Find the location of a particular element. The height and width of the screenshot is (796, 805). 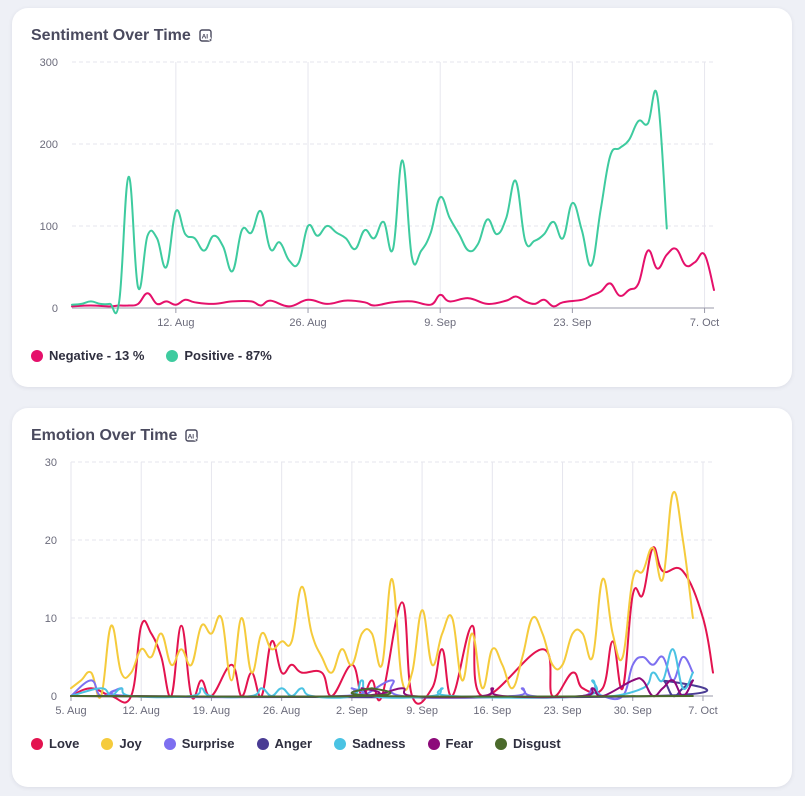

sentiment-x-tick-label: 26. Aug is located at coordinates (307, 323).